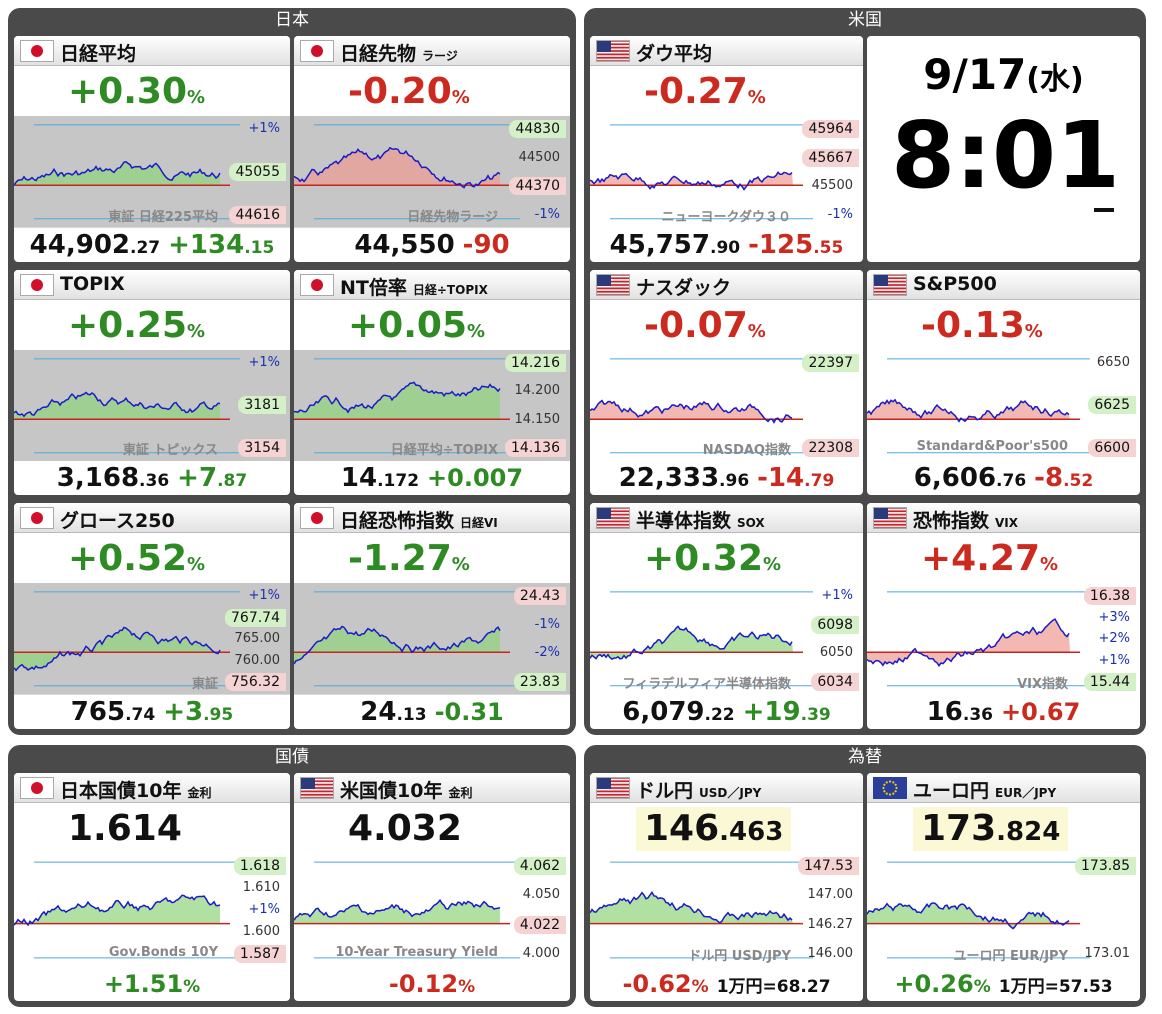  What do you see at coordinates (865, 757) in the screenshot?
I see `section-title: 為替` at bounding box center [865, 757].